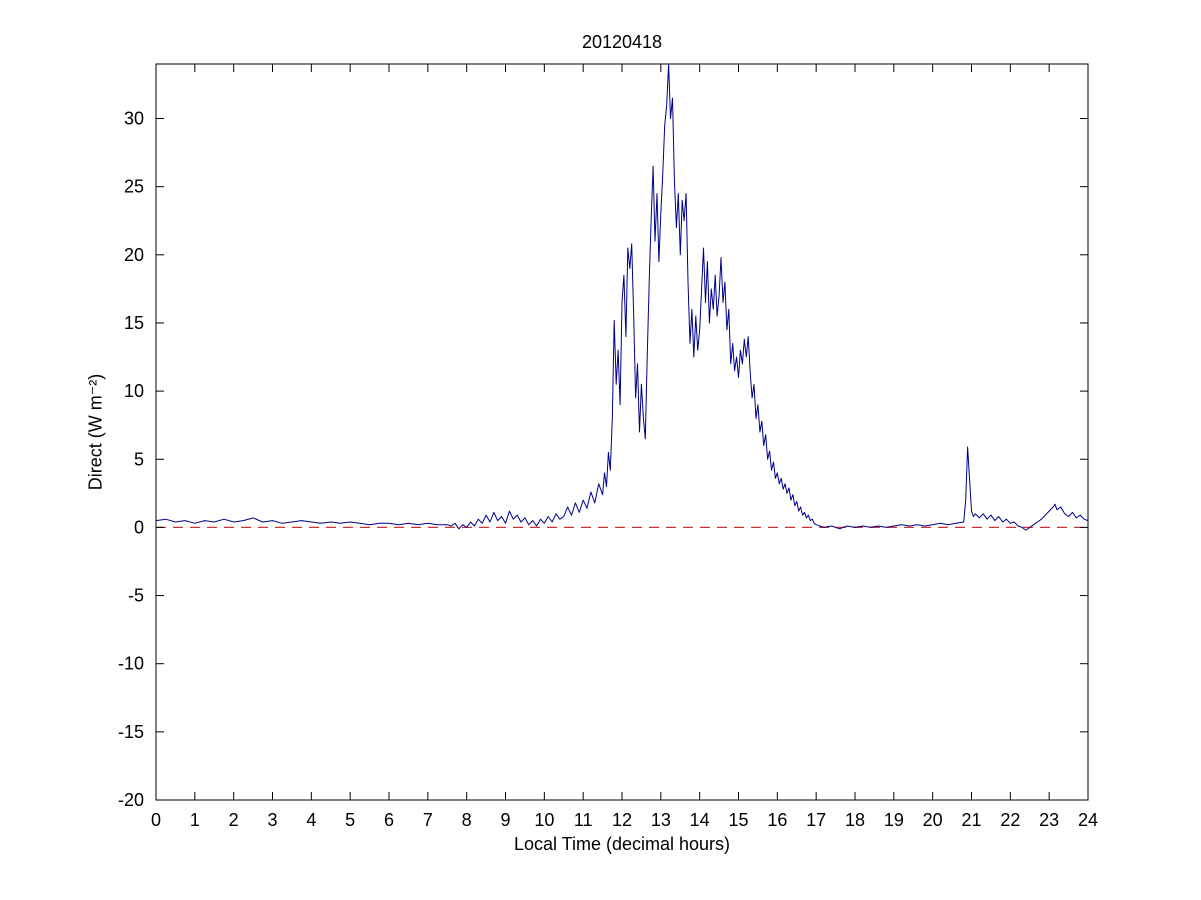  What do you see at coordinates (156, 820) in the screenshot?
I see `x-tick-label: 0` at bounding box center [156, 820].